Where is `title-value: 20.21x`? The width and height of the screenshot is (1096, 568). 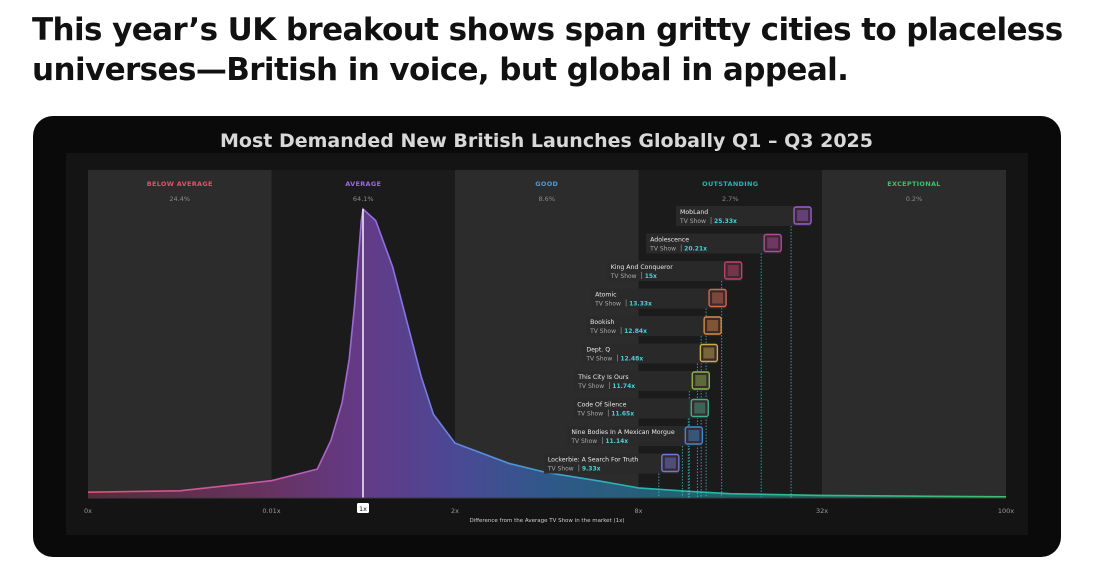 title-value: 20.21x is located at coordinates (695, 249).